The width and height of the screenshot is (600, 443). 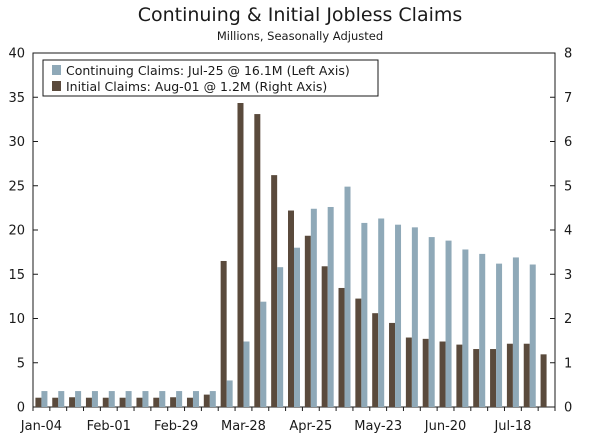 I want to click on left-axis-tick-label: 0, so click(x=21, y=408).